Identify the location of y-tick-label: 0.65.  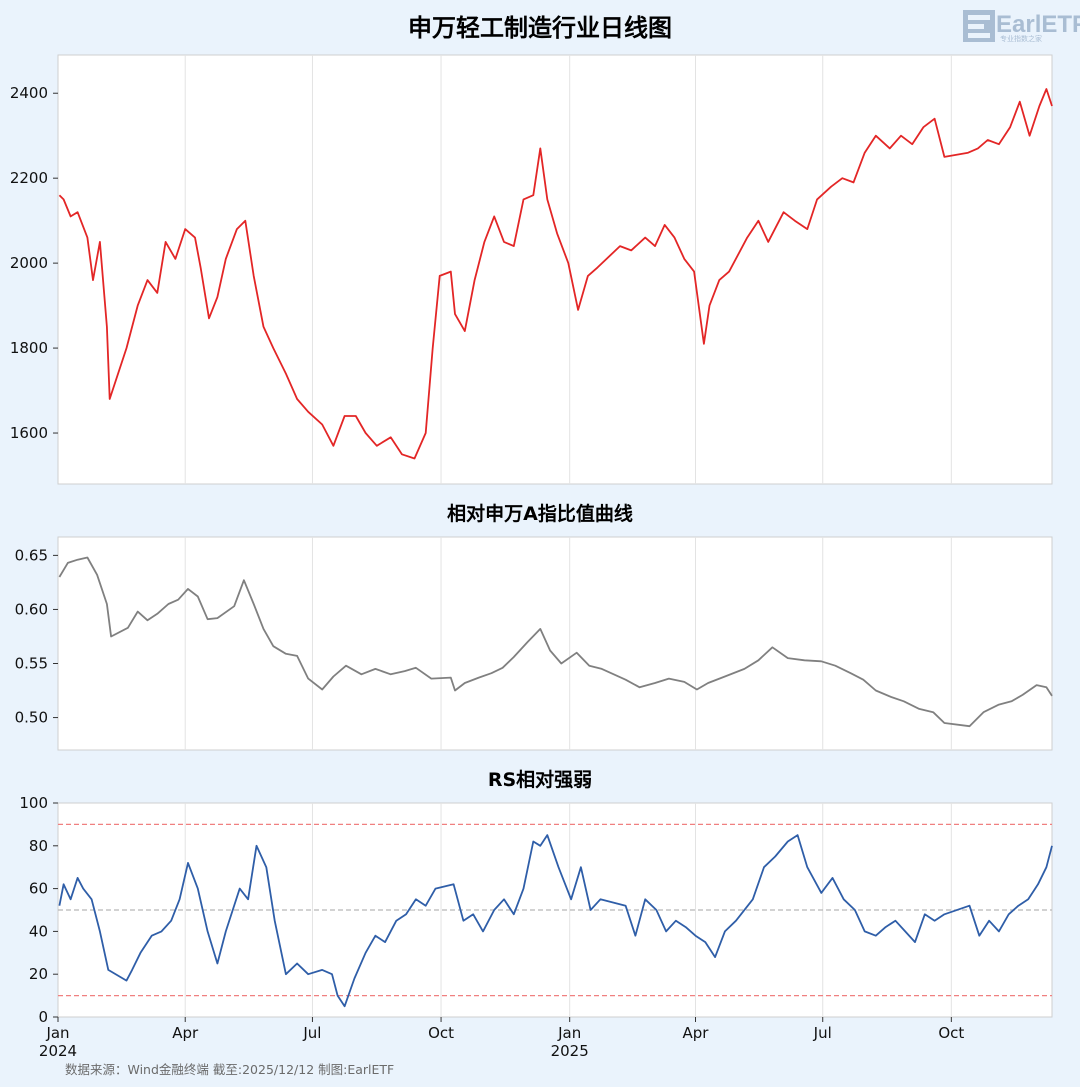
(31, 555).